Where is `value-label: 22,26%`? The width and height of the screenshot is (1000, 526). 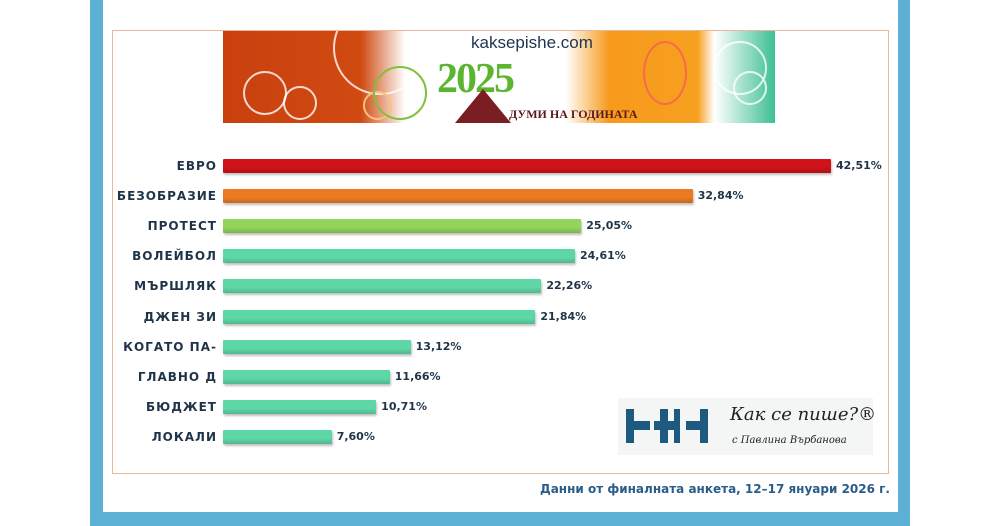 value-label: 22,26% is located at coordinates (569, 286).